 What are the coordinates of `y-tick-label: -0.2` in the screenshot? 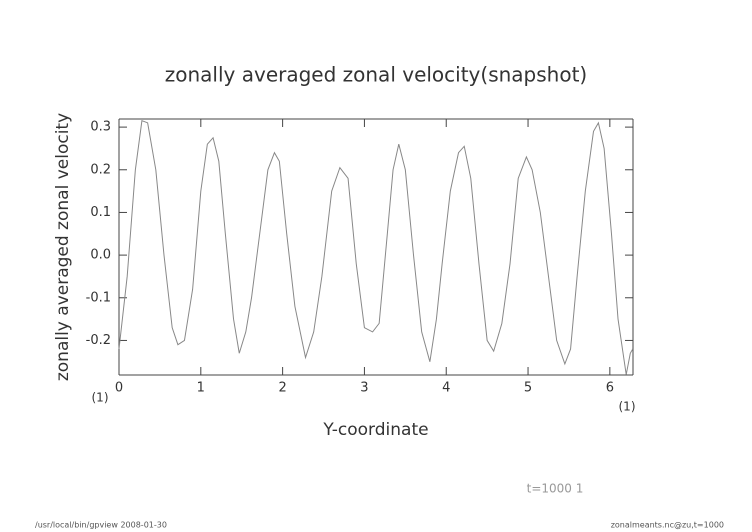 It's located at (98, 340).